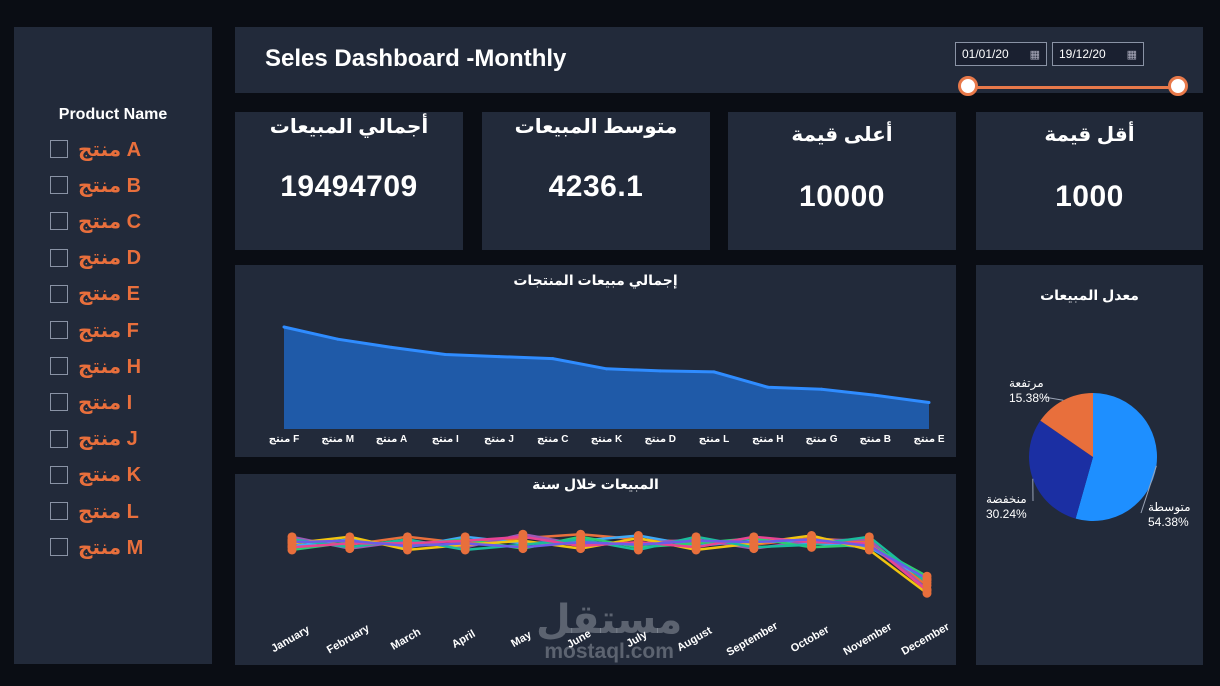  Describe the element at coordinates (95, 294) in the screenshot. I see `filter-item: منتج E` at that location.